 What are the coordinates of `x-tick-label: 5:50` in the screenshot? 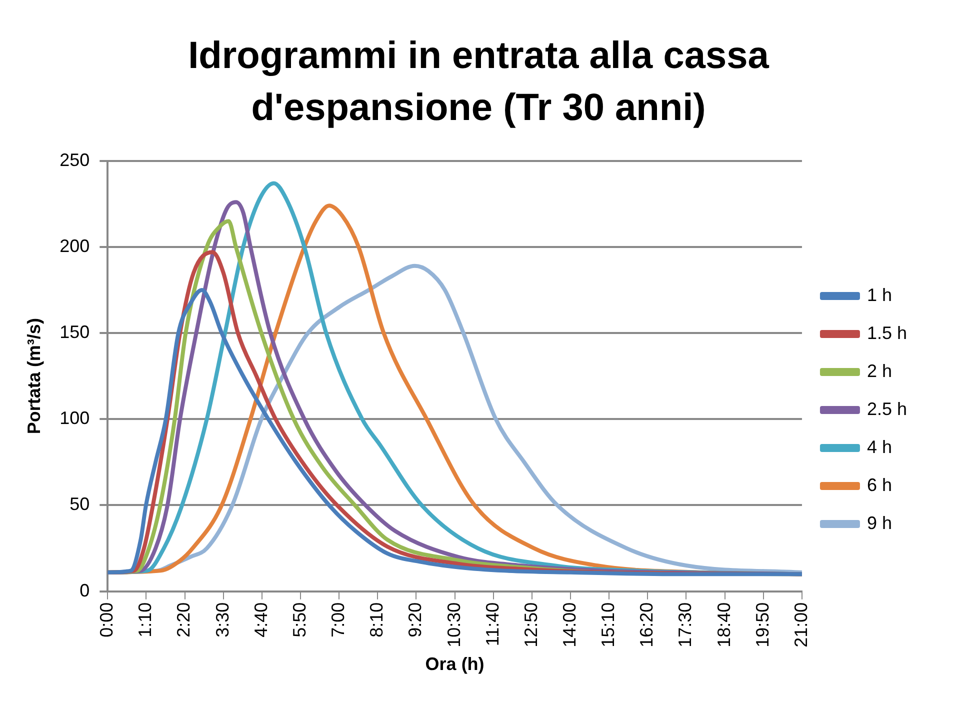 It's located at (299, 620).